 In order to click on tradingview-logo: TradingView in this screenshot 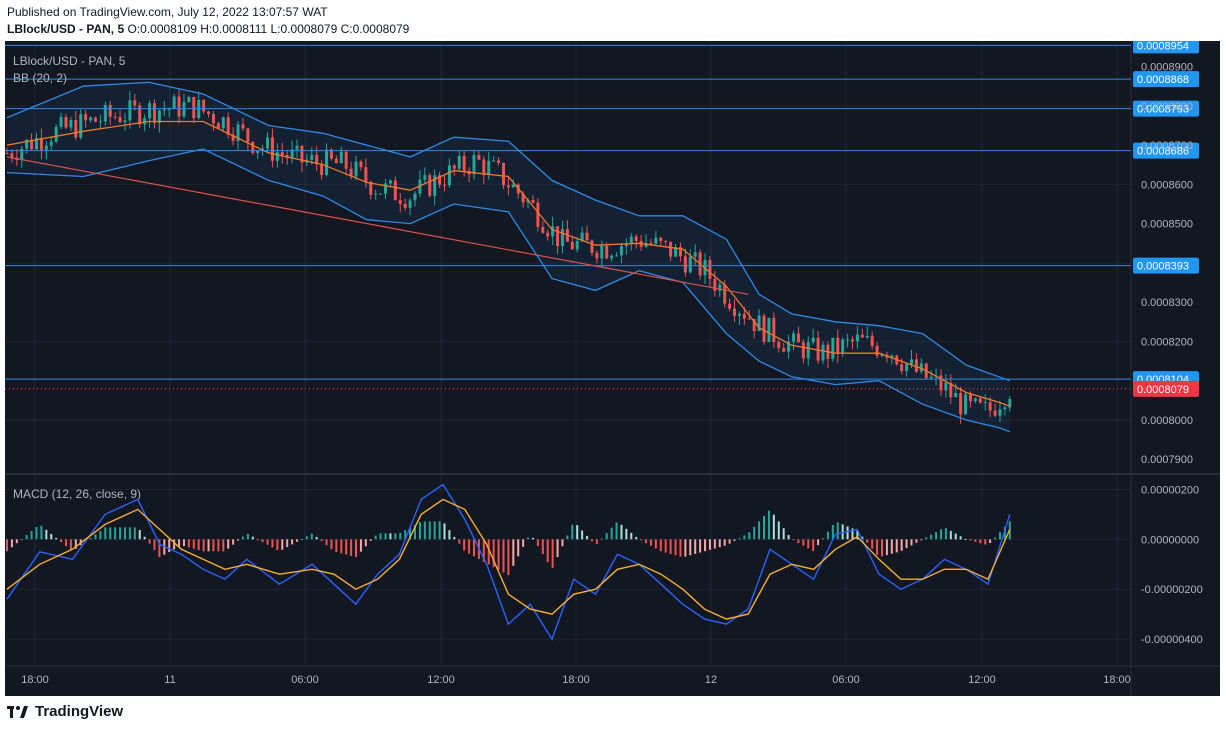, I will do `click(65, 711)`.